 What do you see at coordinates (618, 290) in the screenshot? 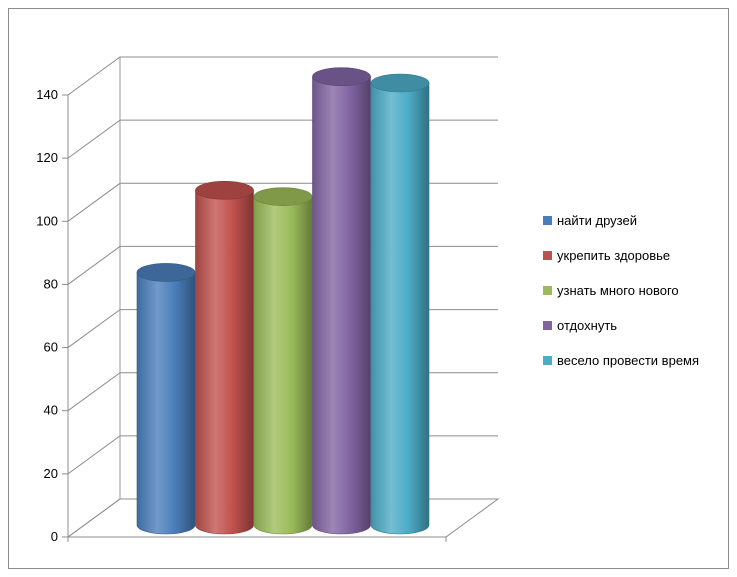
I see `legend-label: узнать много нового` at bounding box center [618, 290].